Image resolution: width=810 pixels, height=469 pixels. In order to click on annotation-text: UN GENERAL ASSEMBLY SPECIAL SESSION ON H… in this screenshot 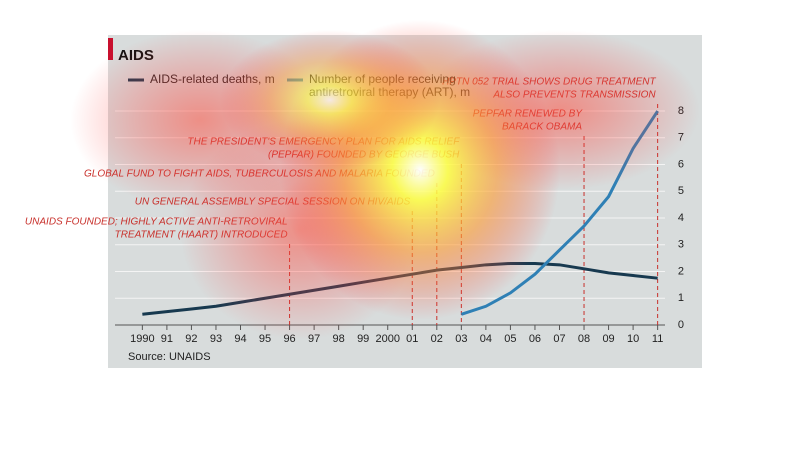, I will do `click(273, 202)`.